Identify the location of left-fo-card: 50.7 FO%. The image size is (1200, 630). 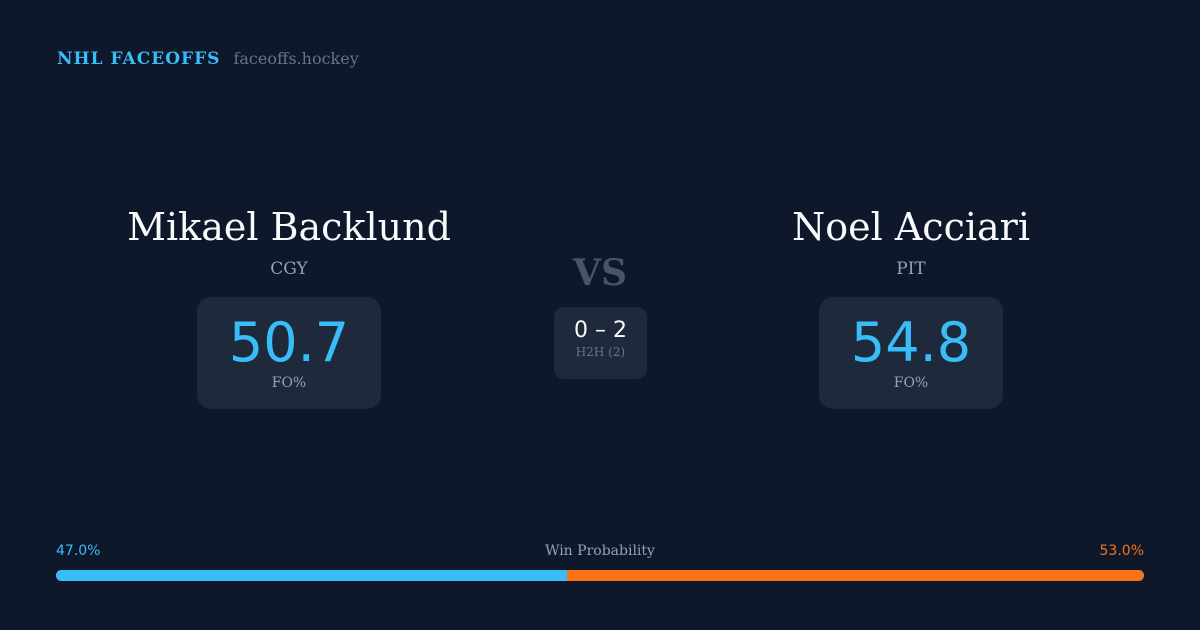
(289, 353).